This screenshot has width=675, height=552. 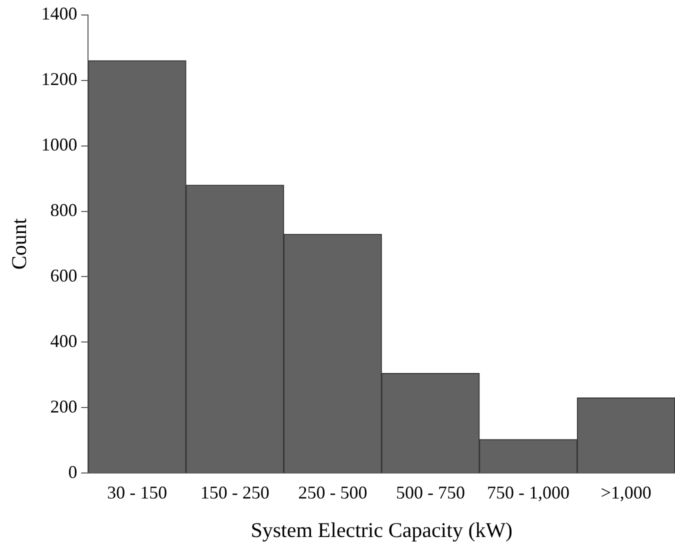 I want to click on y-tick-label: 1400, so click(x=59, y=14).